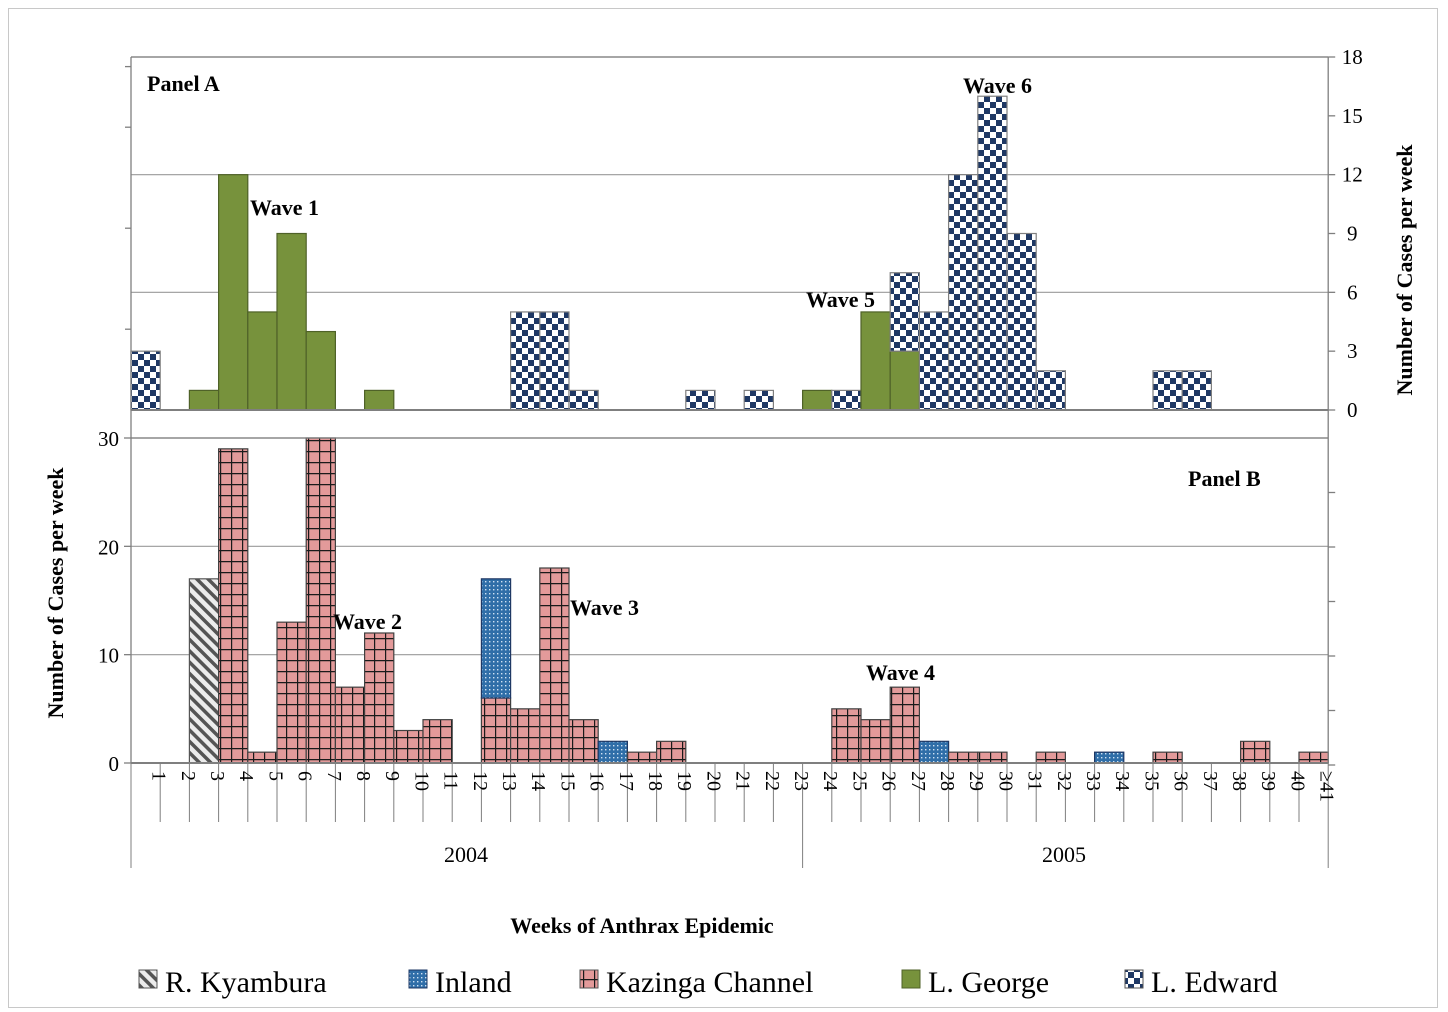  I want to click on x-tick-label-week-22: 22, so click(772, 781).